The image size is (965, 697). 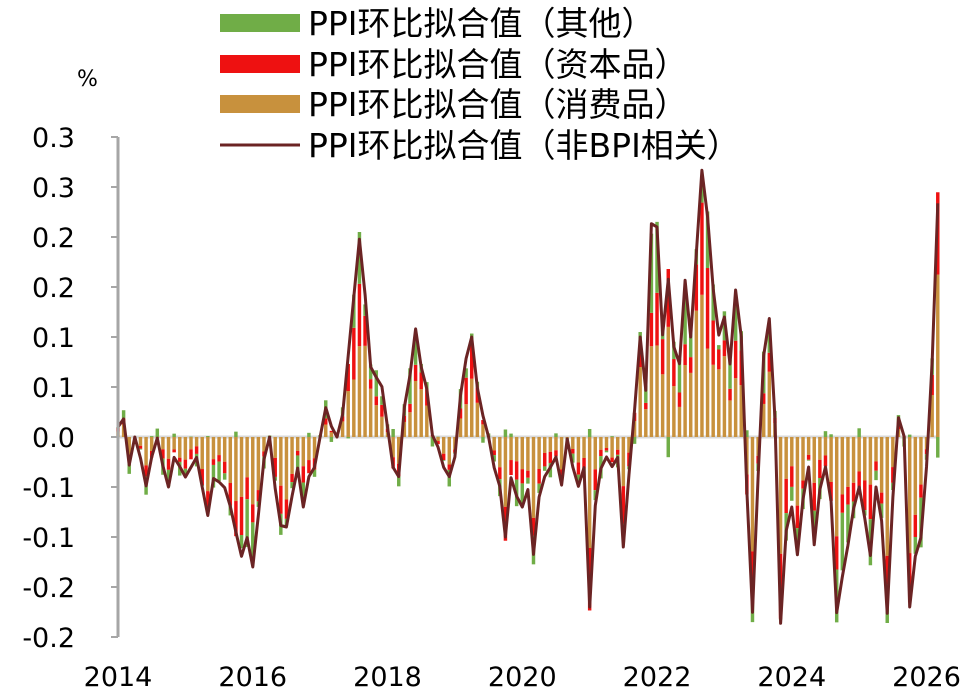 I want to click on x-tick-label: 2026, so click(x=926, y=677).